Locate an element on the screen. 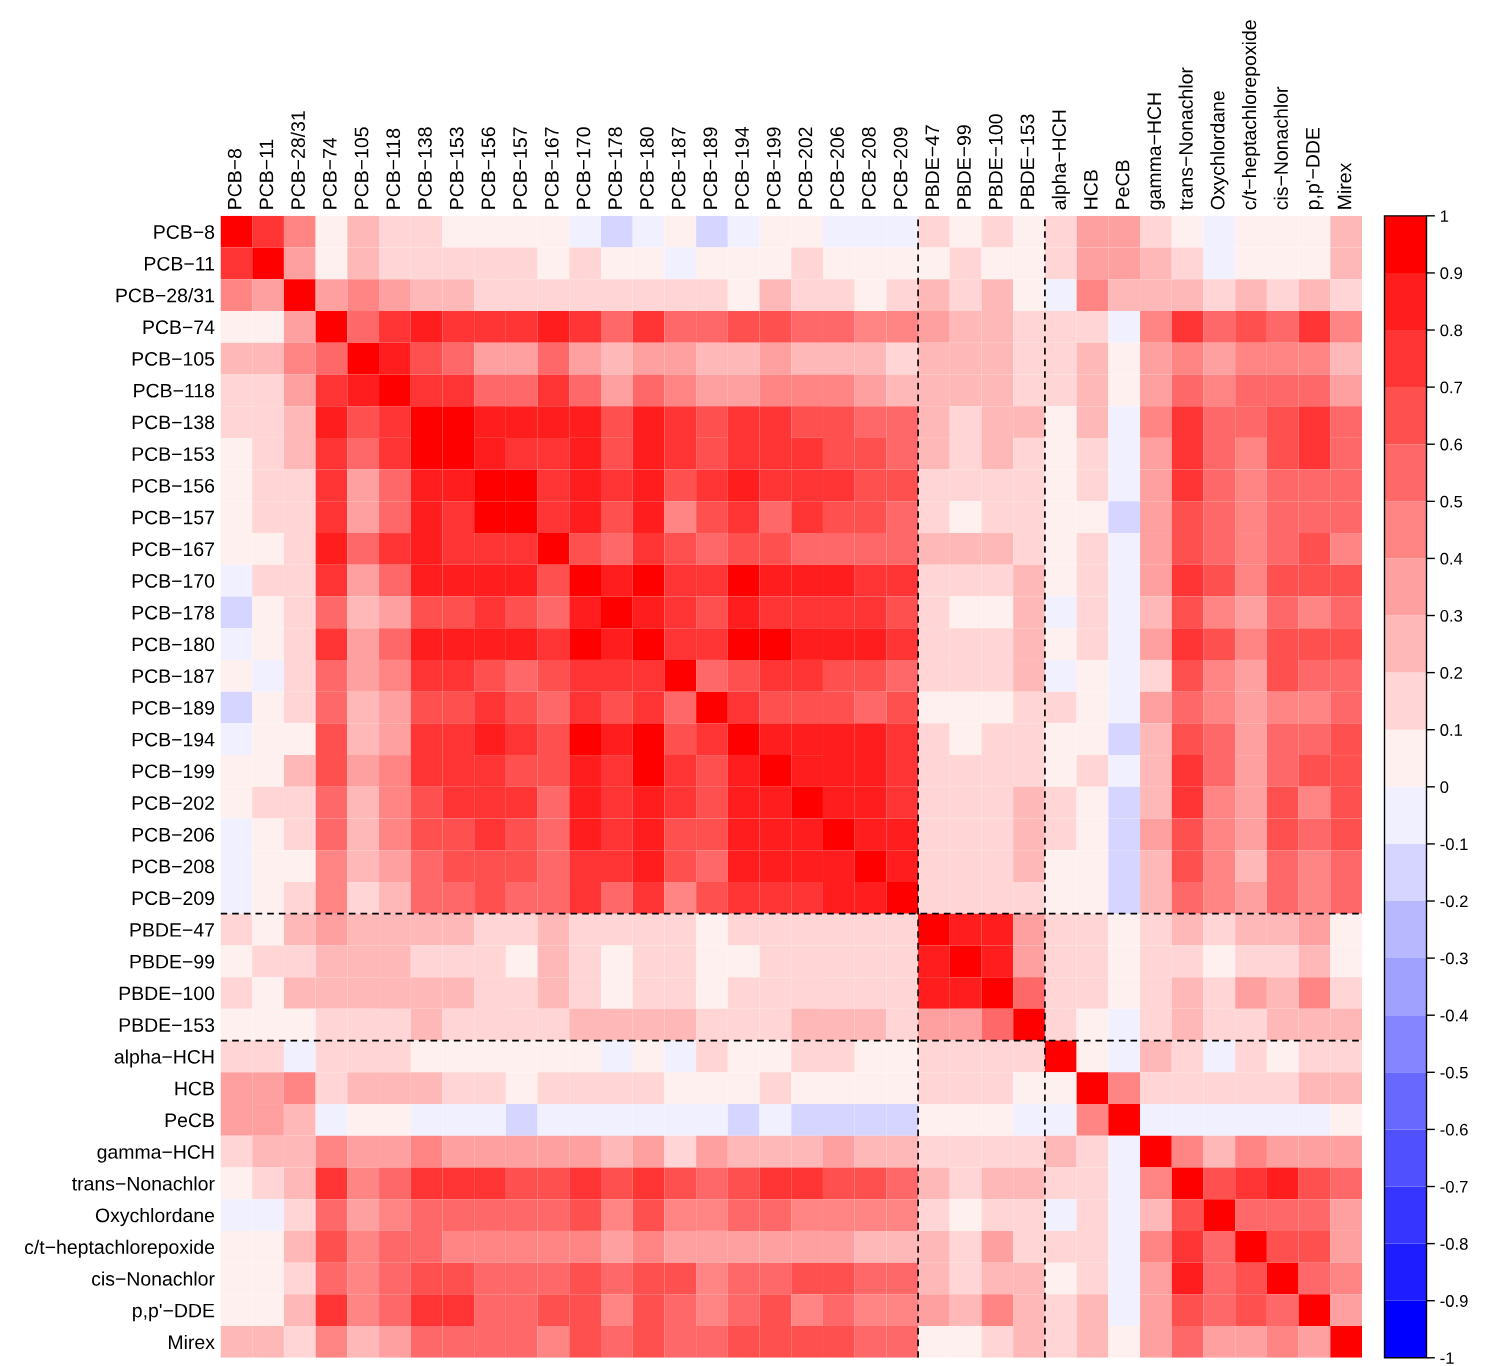 The width and height of the screenshot is (1500, 1366). y-tick-label: PCB−153 is located at coordinates (173, 454).